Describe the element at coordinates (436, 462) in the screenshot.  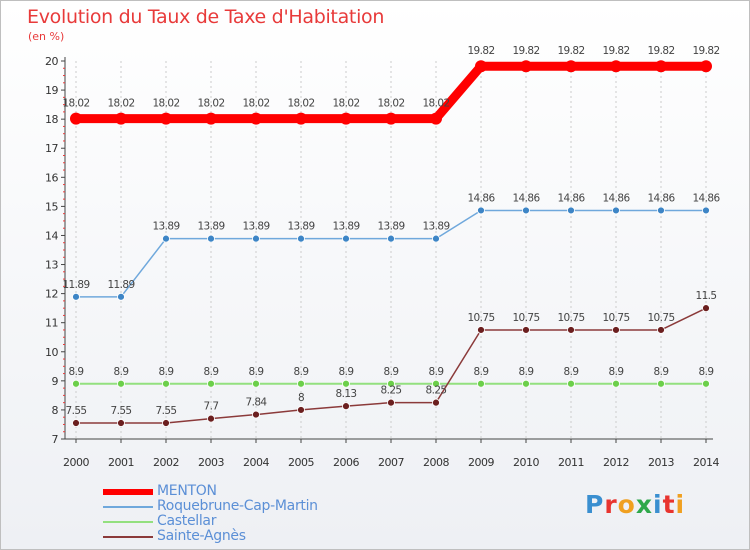
I see `x-tick-label: 2008` at that location.